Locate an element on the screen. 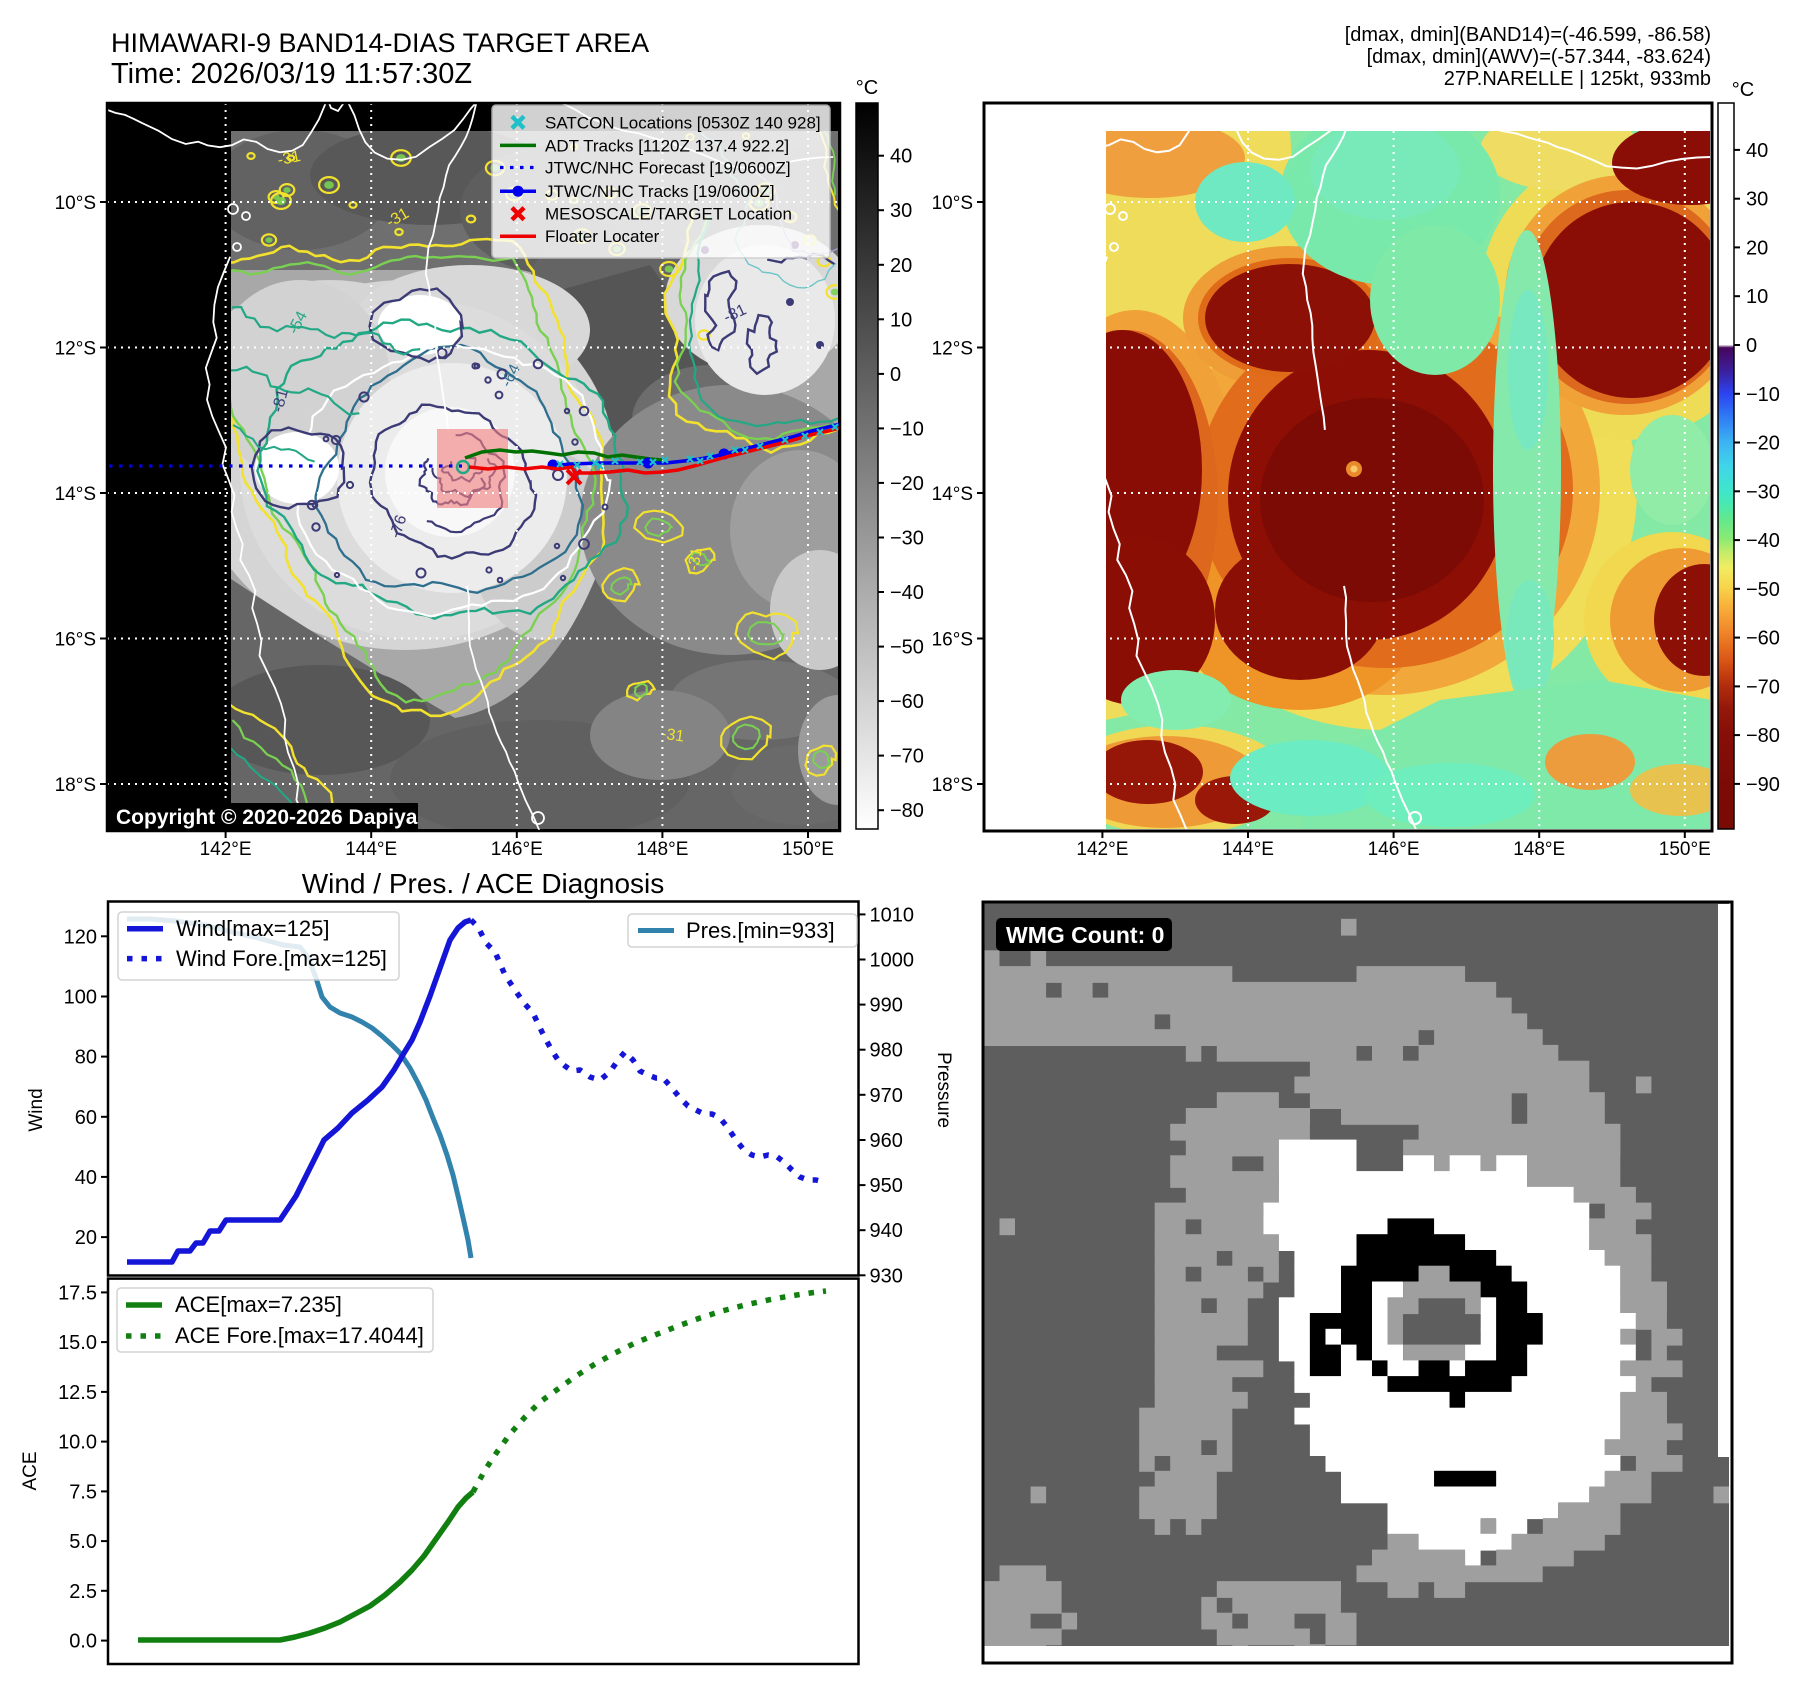  svg-text: ACE Fore.[max=17.4044] is located at coordinates (299, 1335).